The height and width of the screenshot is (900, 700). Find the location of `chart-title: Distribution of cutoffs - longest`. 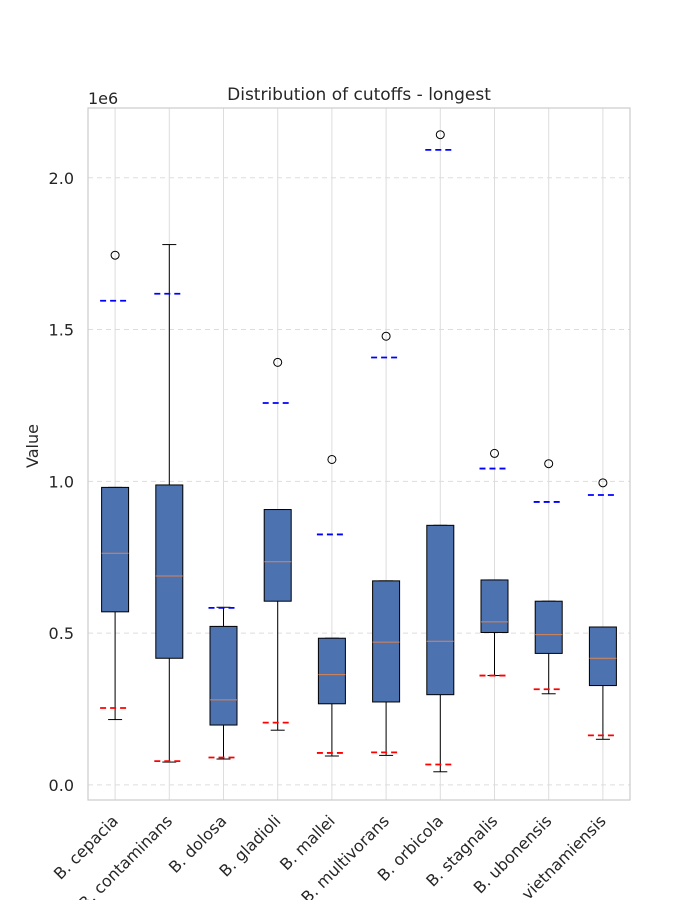

chart-title: Distribution of cutoffs - longest is located at coordinates (359, 95).